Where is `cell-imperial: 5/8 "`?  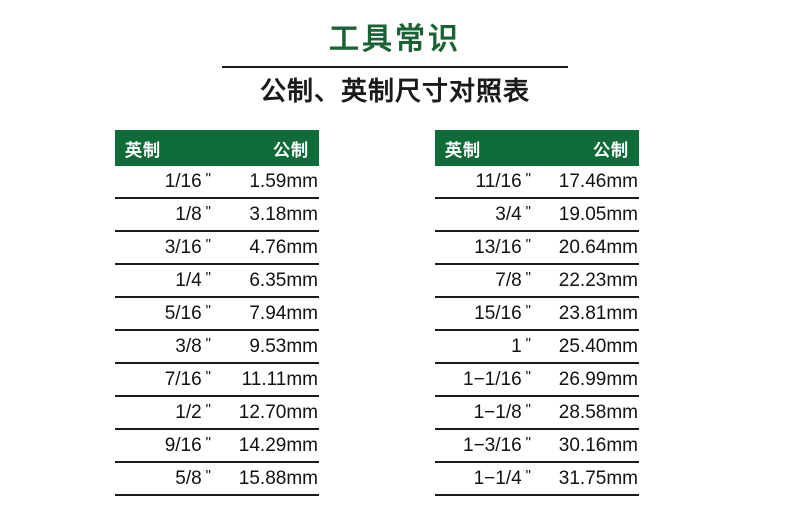
cell-imperial: 5/8 " is located at coordinates (166, 479).